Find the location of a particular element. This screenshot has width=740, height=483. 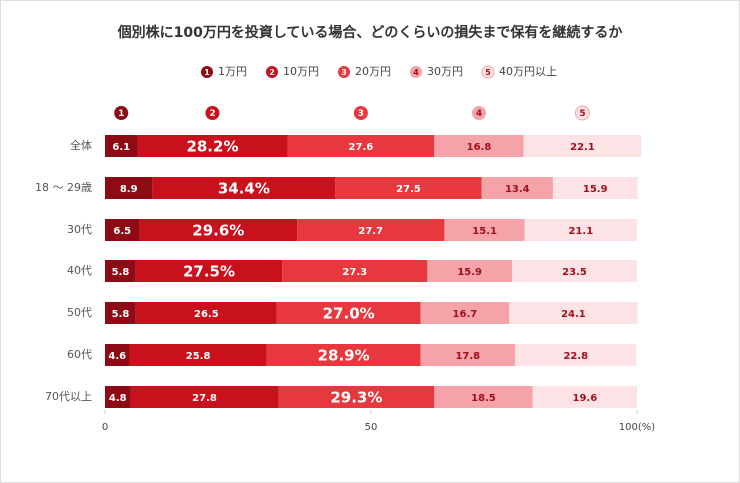

value-label: 22.8 is located at coordinates (575, 356).